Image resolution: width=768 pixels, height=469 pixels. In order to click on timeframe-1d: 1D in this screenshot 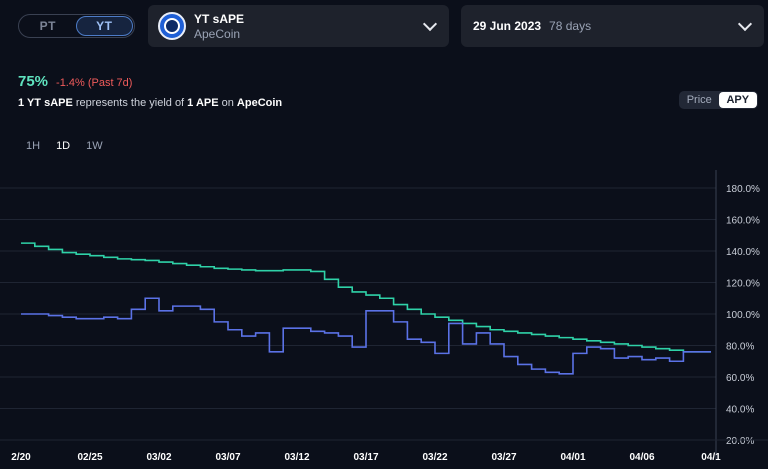, I will do `click(63, 146)`.